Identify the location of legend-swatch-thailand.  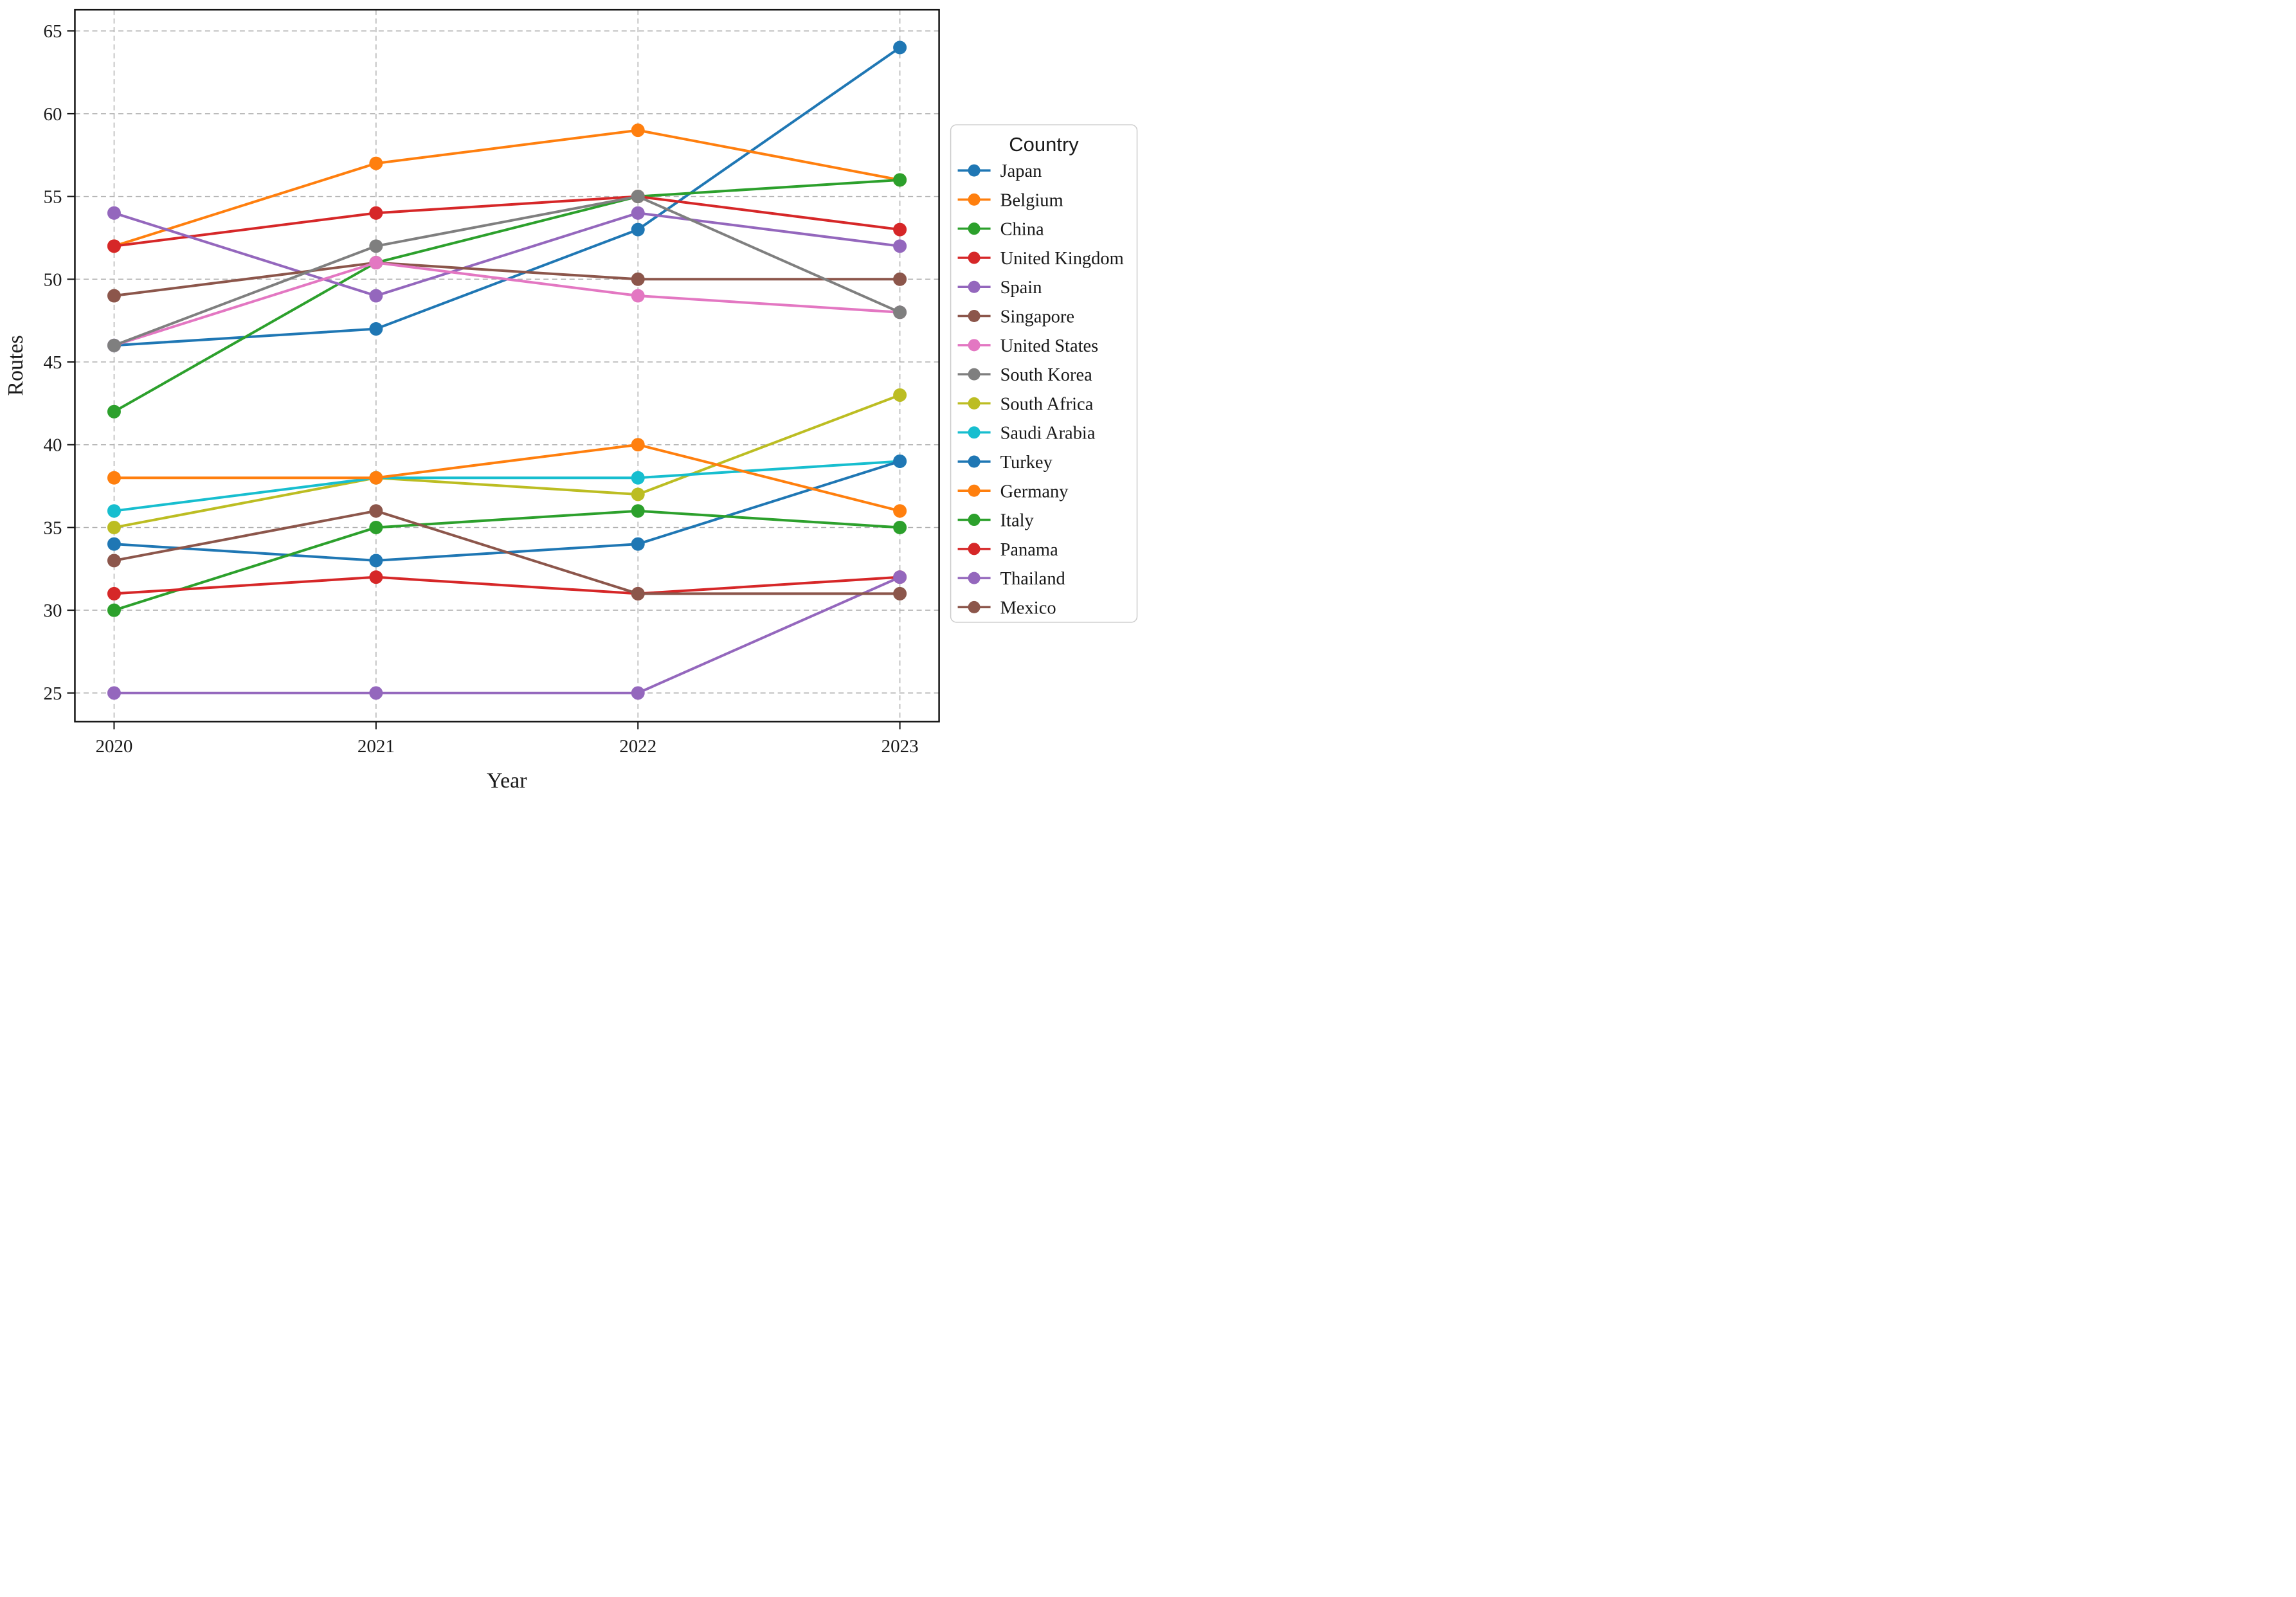
(974, 578).